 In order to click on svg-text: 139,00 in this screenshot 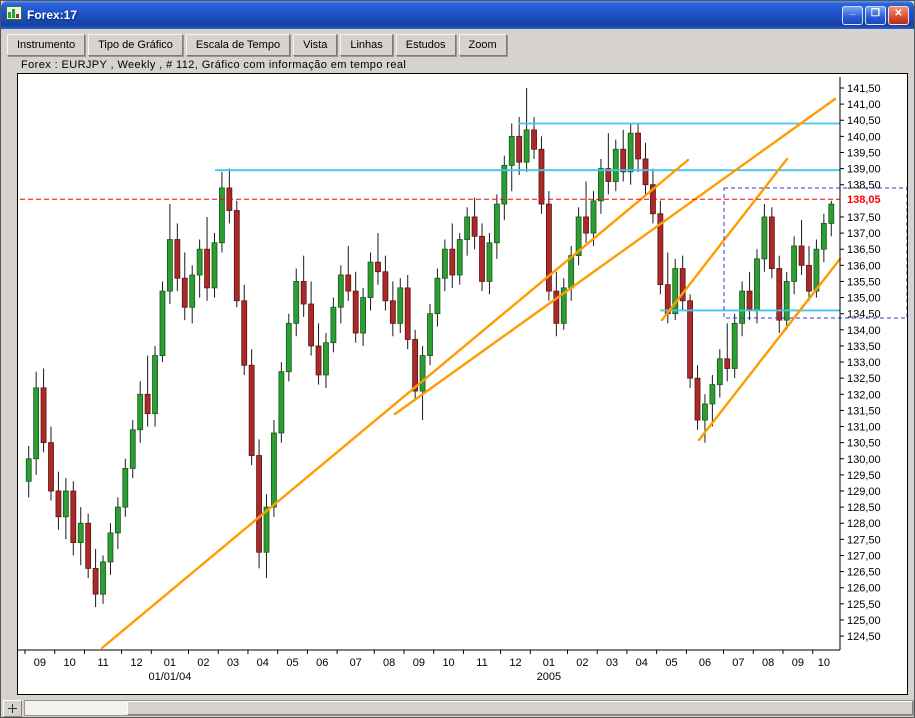, I will do `click(864, 170)`.